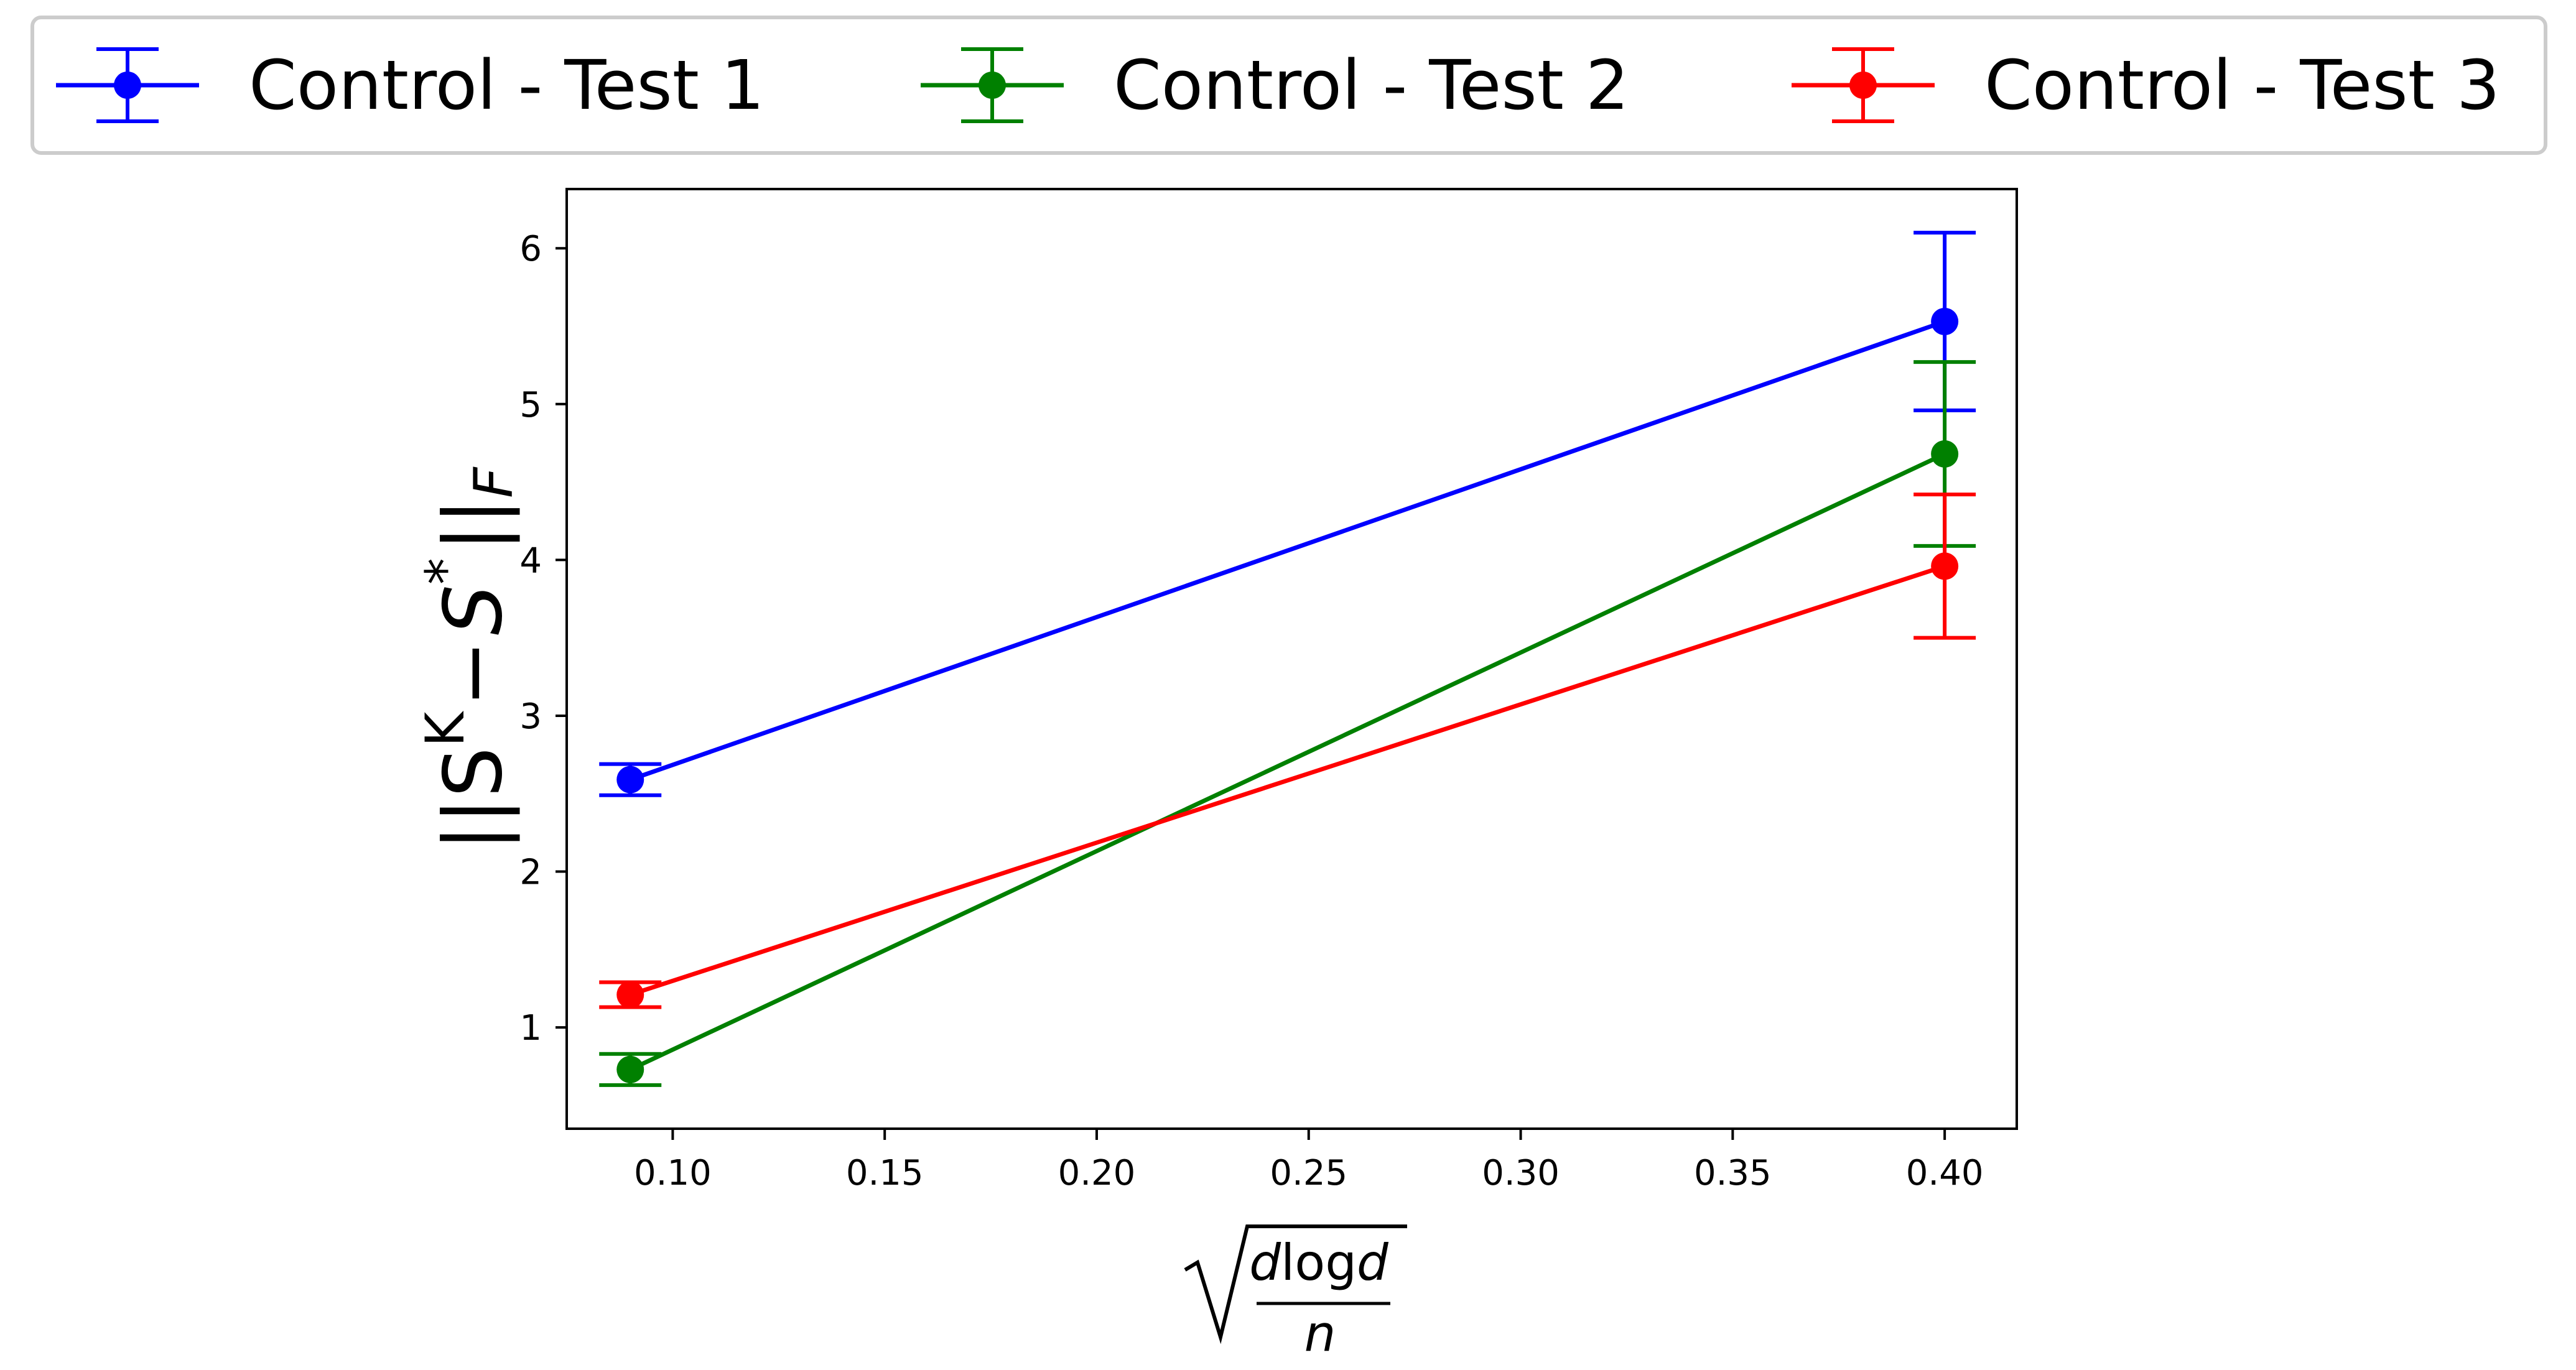  Describe the element at coordinates (1097, 1173) in the screenshot. I see `x-tick-label: 0.20` at that location.